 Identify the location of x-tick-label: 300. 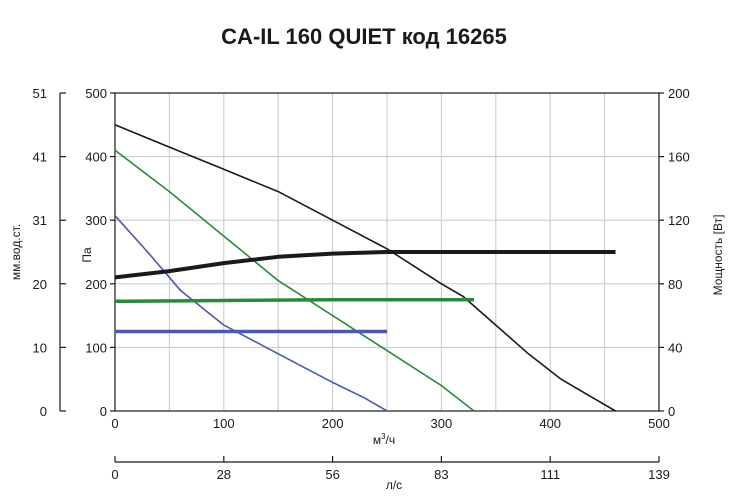
(442, 423).